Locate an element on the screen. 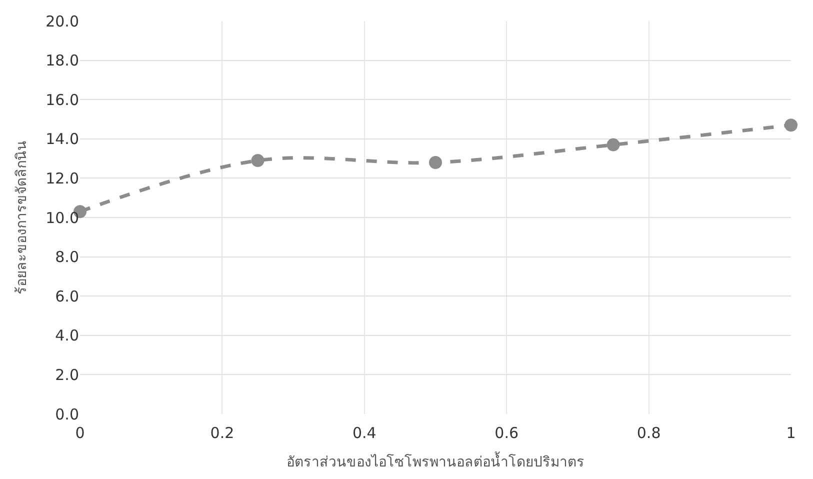 The height and width of the screenshot is (479, 813). y-tick-label: 18.0 is located at coordinates (62, 61).